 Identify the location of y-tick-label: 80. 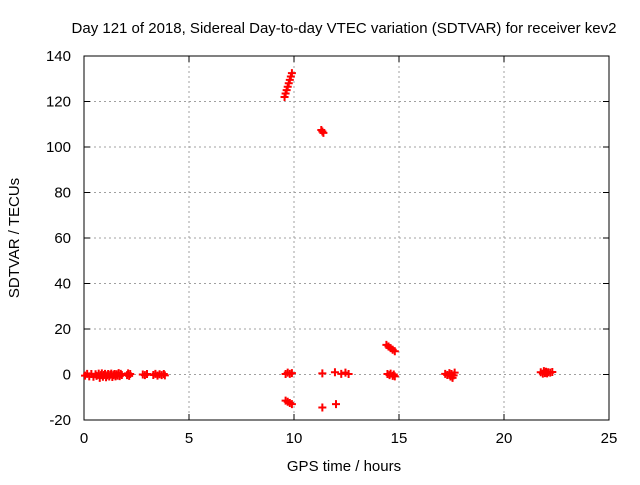
(62, 193).